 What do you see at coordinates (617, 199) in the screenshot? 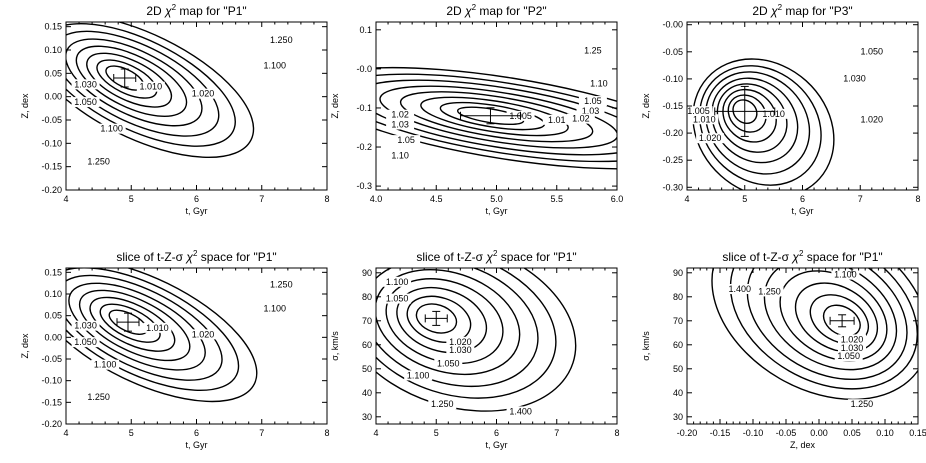
I see `x-tick-label: 6.0` at bounding box center [617, 199].